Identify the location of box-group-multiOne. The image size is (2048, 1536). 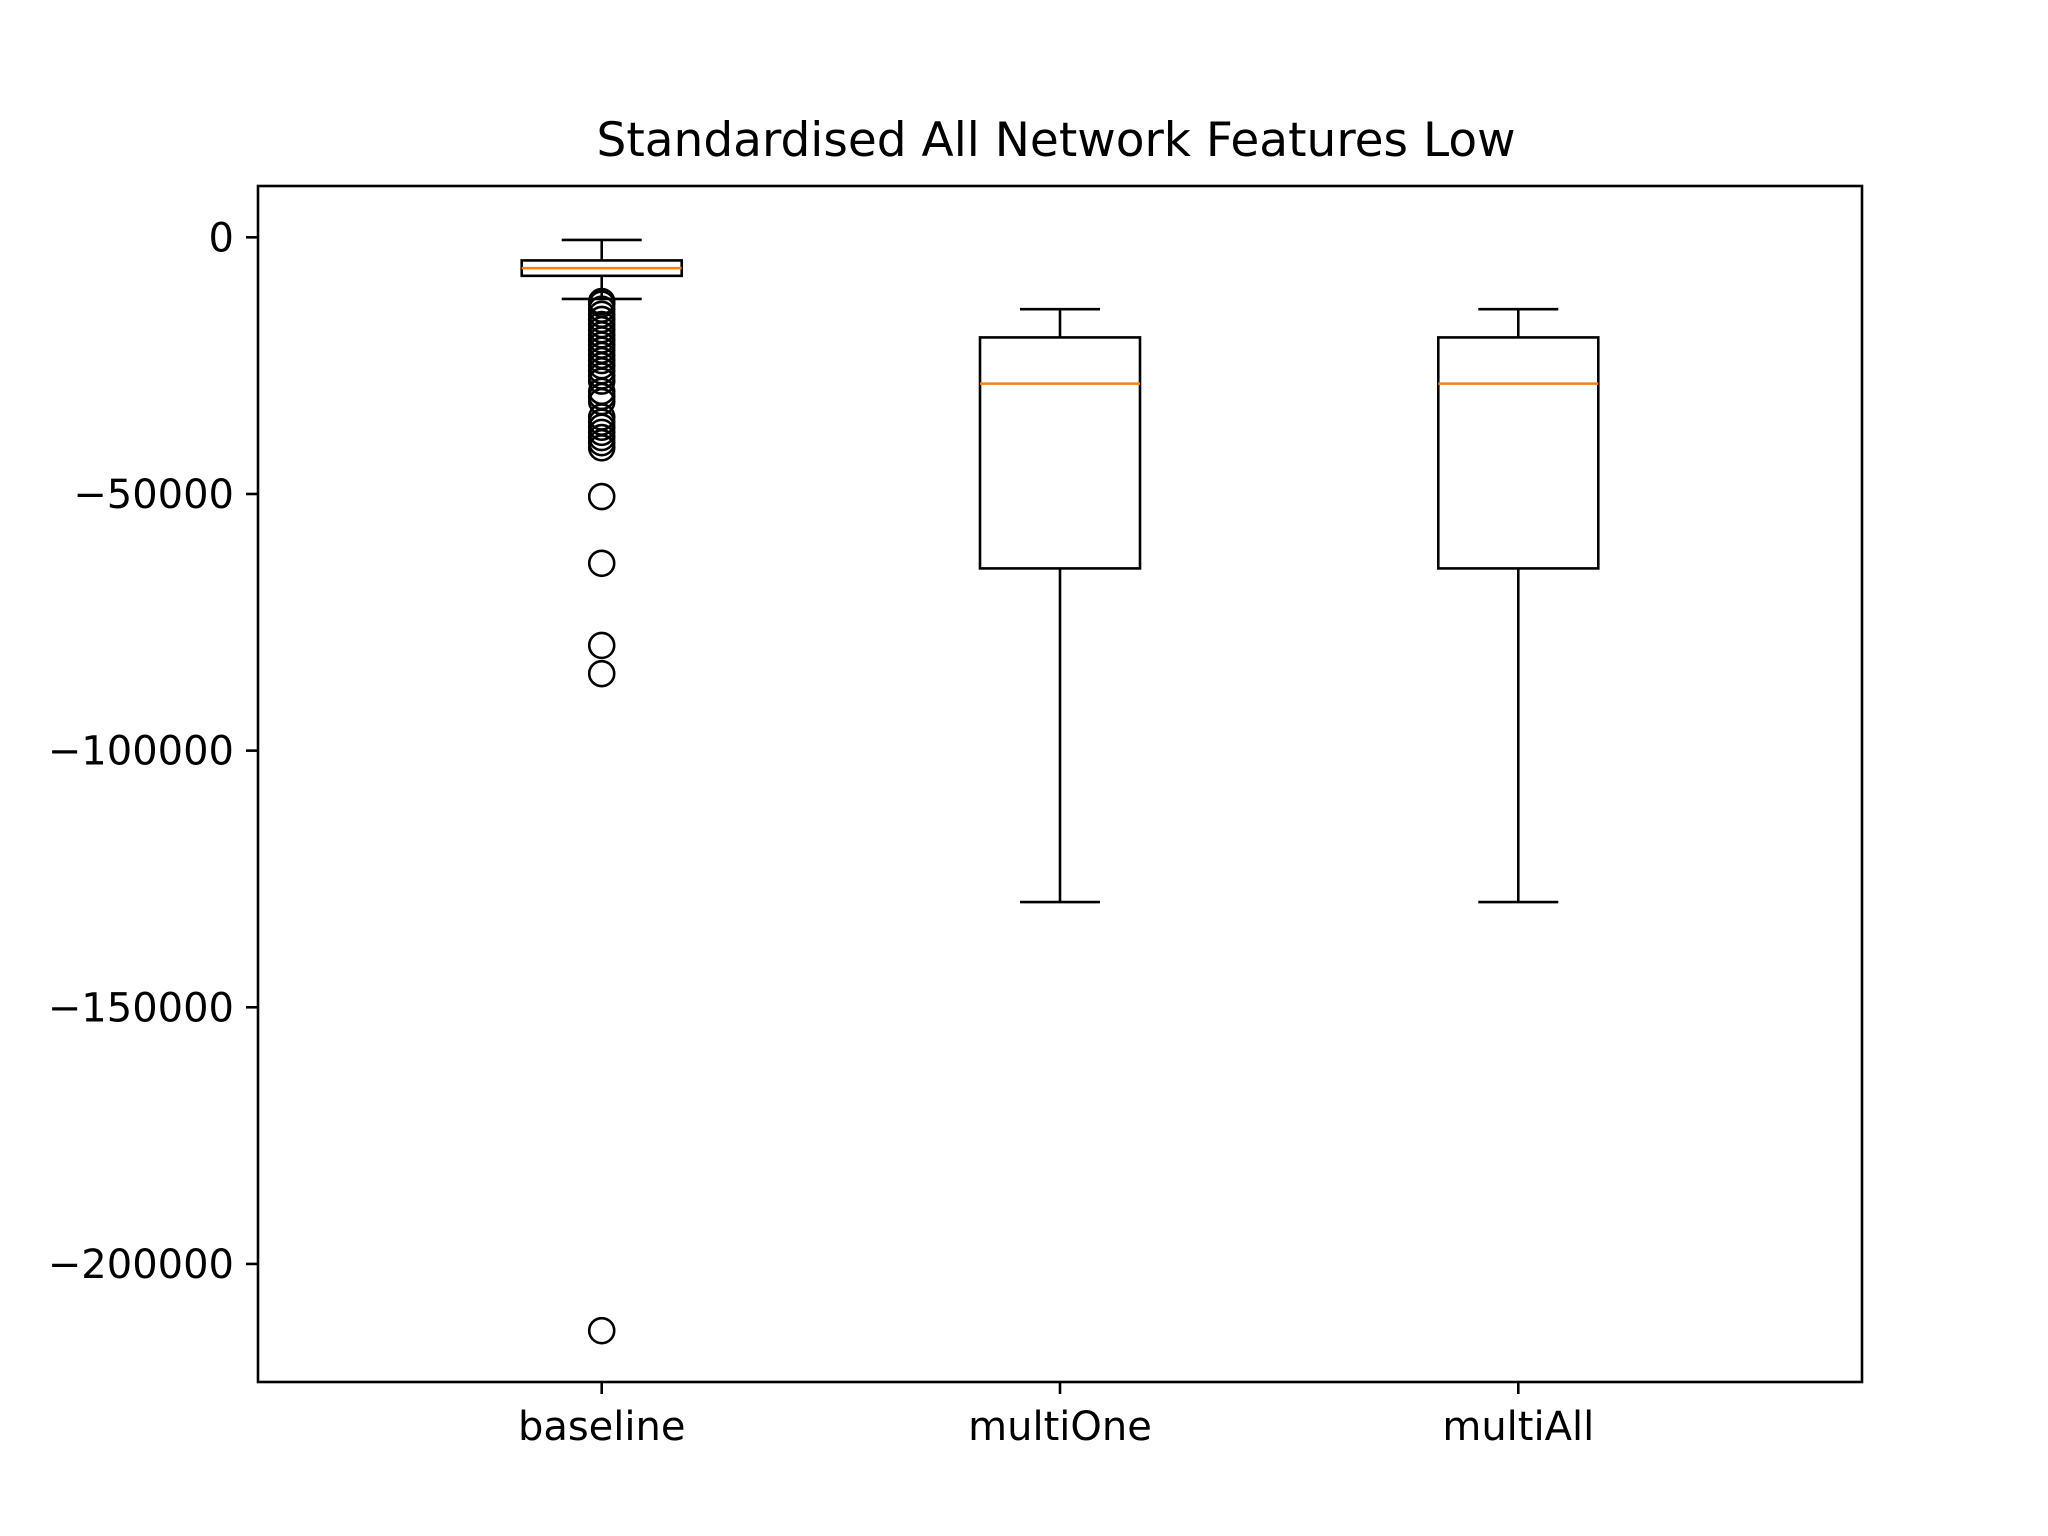
(1060, 605).